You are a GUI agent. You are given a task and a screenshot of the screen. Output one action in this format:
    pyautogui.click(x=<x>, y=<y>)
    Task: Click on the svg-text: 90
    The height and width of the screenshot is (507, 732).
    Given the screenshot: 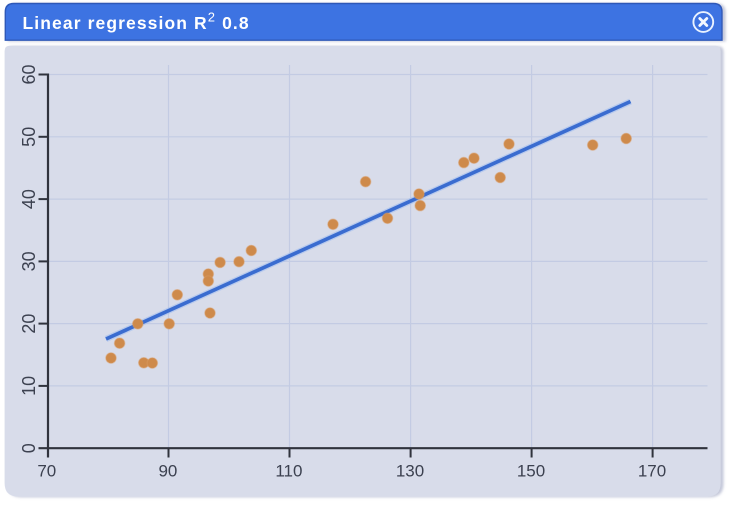 What is the action you would take?
    pyautogui.click(x=167, y=471)
    